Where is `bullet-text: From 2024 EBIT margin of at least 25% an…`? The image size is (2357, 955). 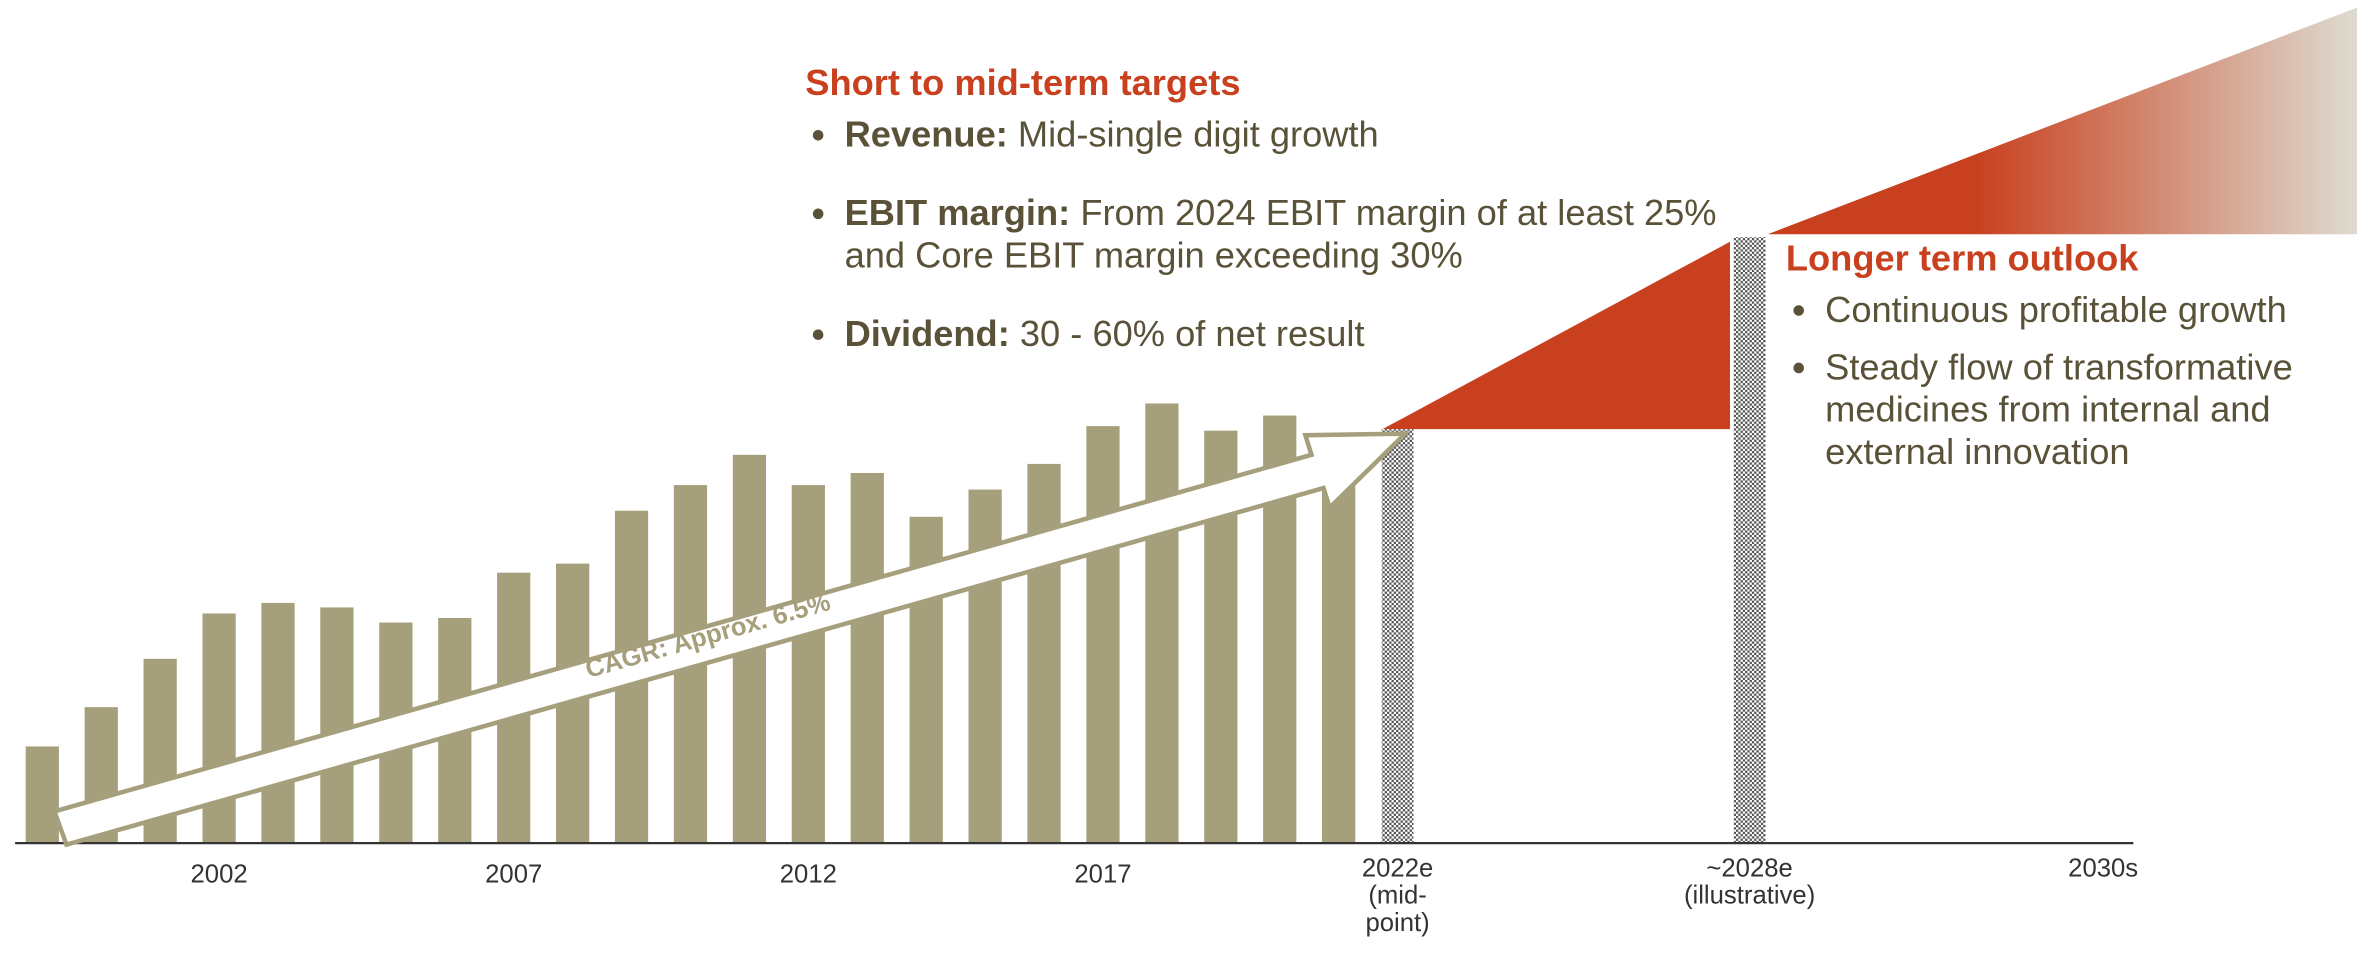 bullet-text: From 2024 EBIT margin of at least 25% an… is located at coordinates (1280, 235).